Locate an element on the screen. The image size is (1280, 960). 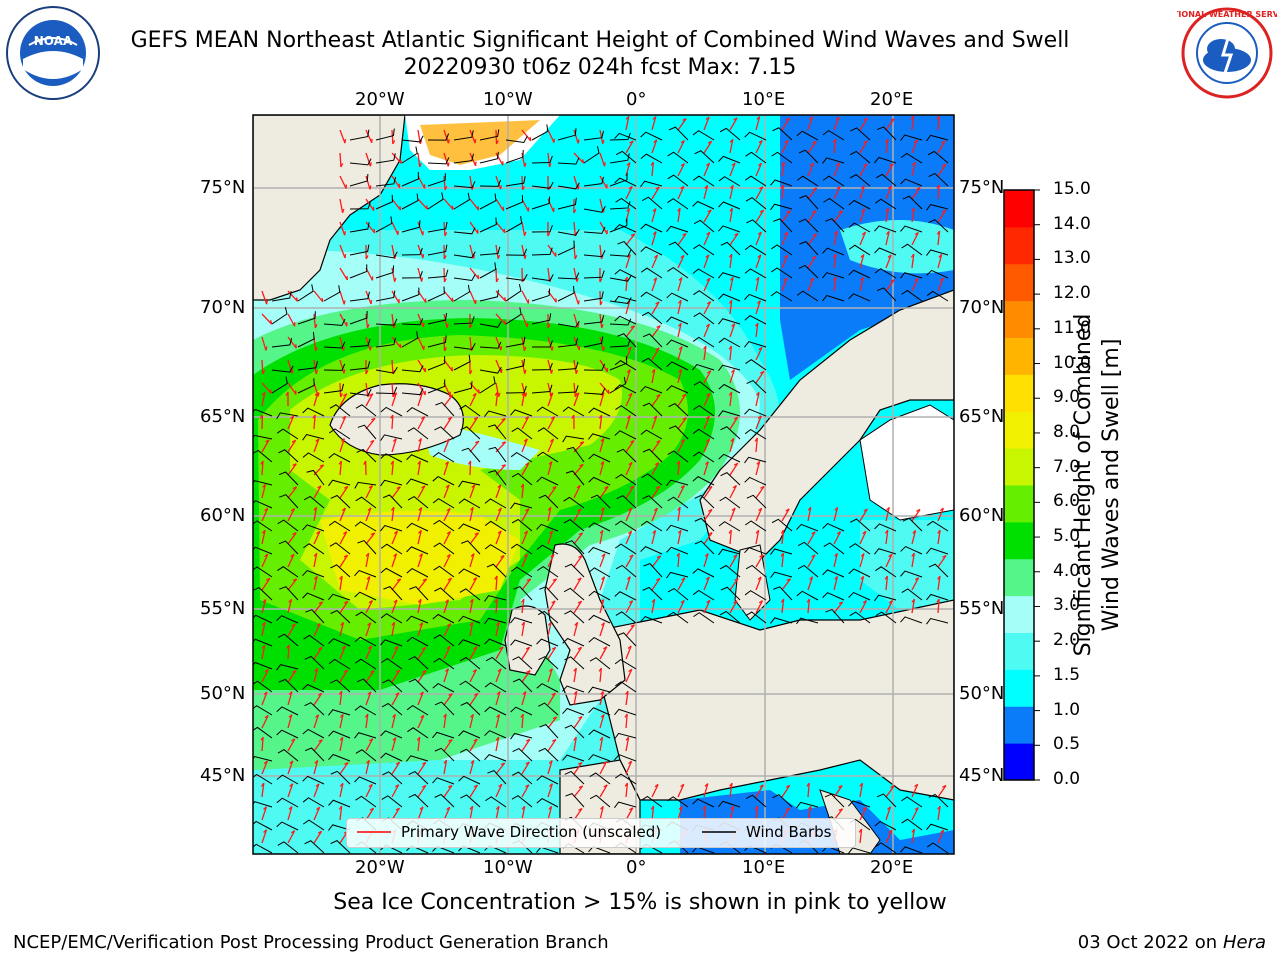
colorbar-segment is located at coordinates (1019, 504).